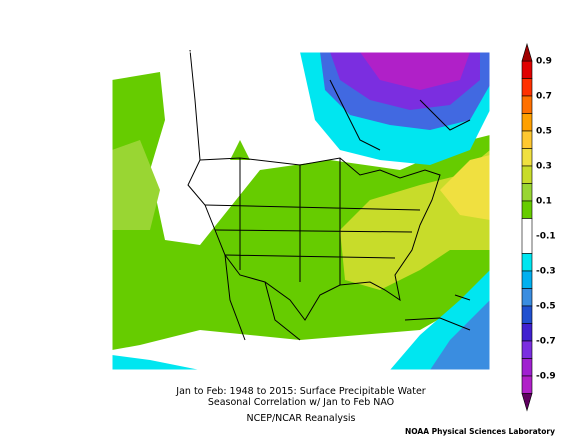  Describe the element at coordinates (156, 362) in the screenshot. I see `field-cyan` at that location.